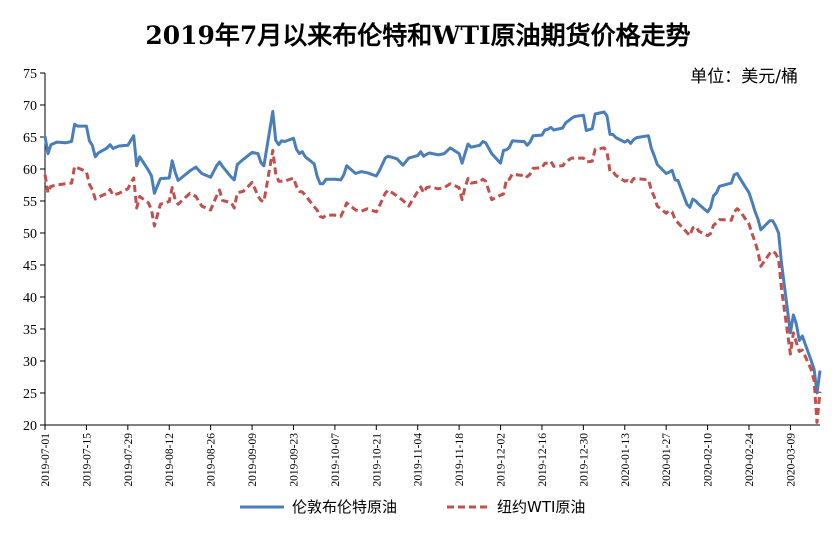  What do you see at coordinates (30, 138) in the screenshot?
I see `y-tick-label: 65` at bounding box center [30, 138].